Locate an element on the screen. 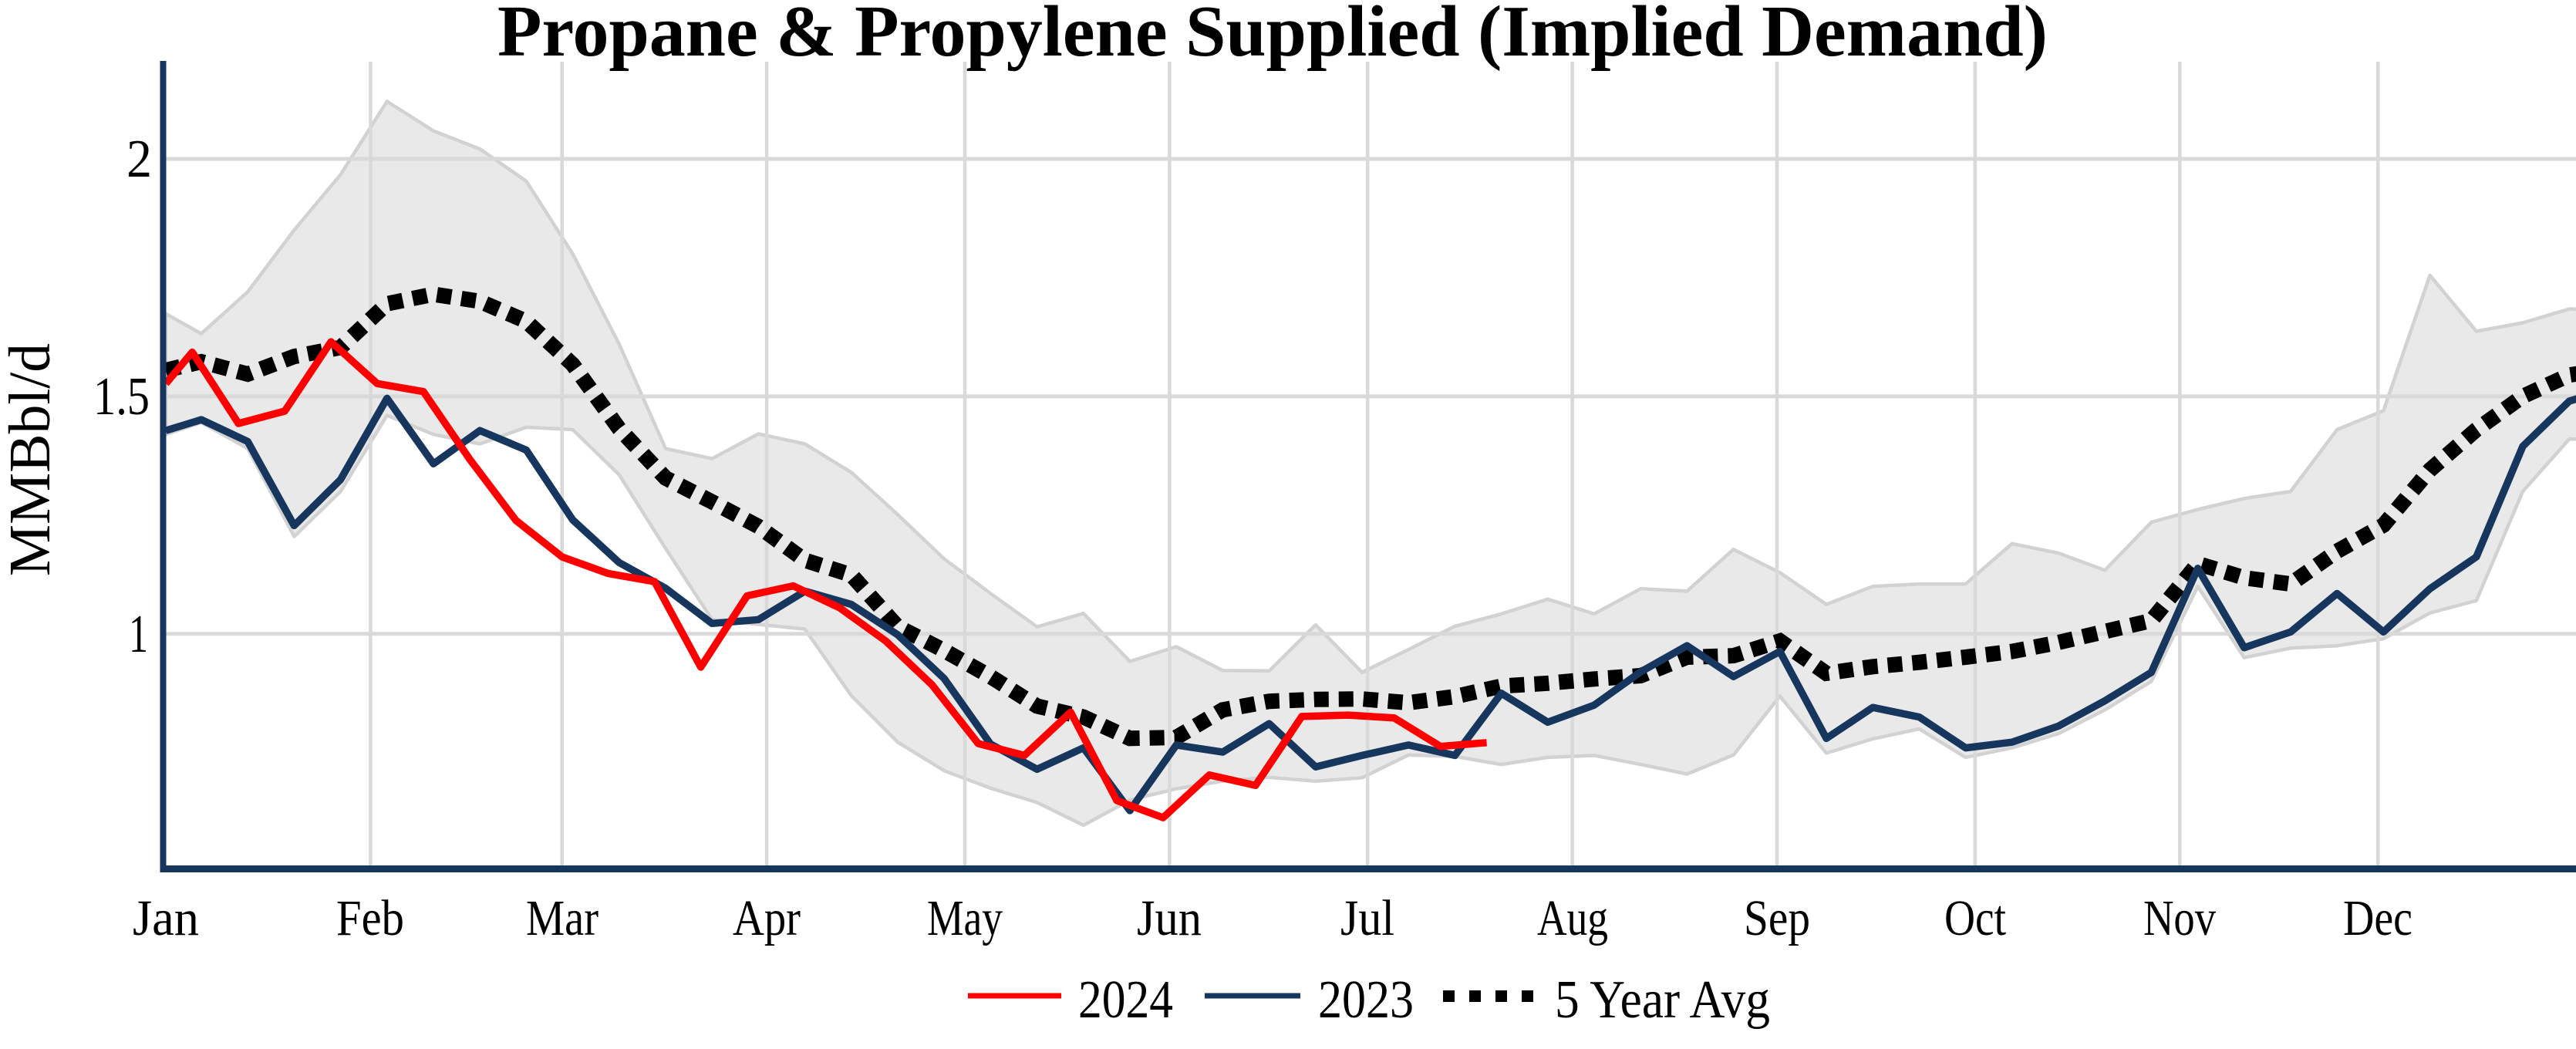 This screenshot has height=1049, width=2576. svg-text: Apr is located at coordinates (767, 918).